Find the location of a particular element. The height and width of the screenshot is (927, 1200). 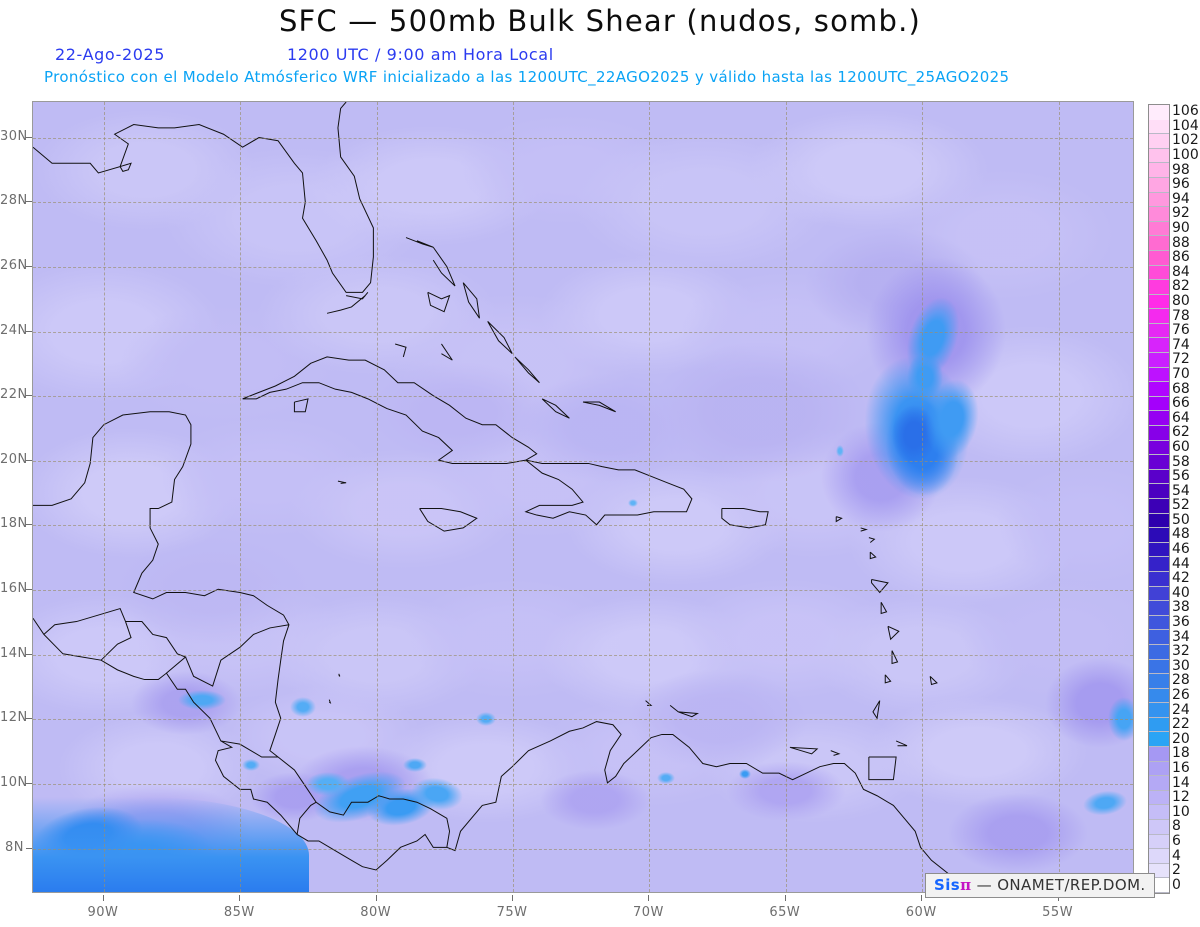

y-axis-tick-label: 8N is located at coordinates (14, 847).